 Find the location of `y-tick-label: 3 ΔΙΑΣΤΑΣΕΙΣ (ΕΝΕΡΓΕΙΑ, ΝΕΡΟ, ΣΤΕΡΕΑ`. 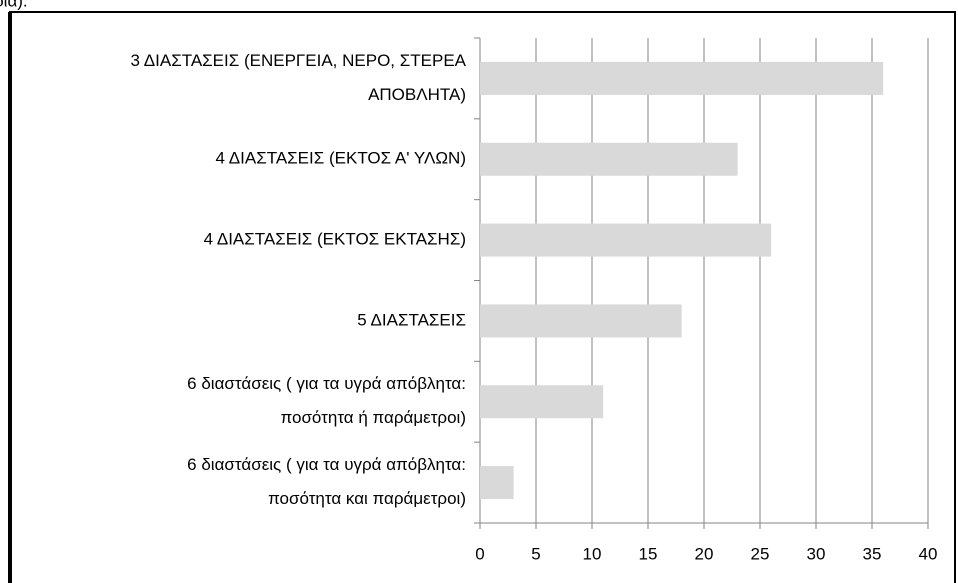

y-tick-label: 3 ΔΙΑΣΤΑΣΕΙΣ (ΕΝΕΡΓΕΙΑ, ΝΕΡΟ, ΣΤΕΡΕΑ is located at coordinates (299, 60).